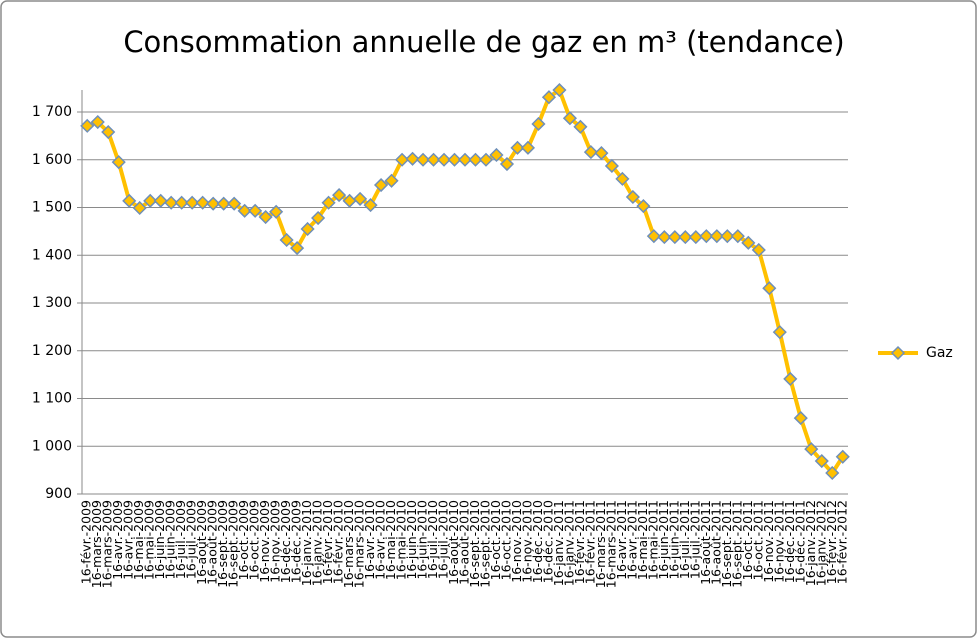 Image resolution: width=978 pixels, height=639 pixels. Describe the element at coordinates (296, 541) in the screenshot. I see `x-tick-label: 16-déc.-2009` at that location.